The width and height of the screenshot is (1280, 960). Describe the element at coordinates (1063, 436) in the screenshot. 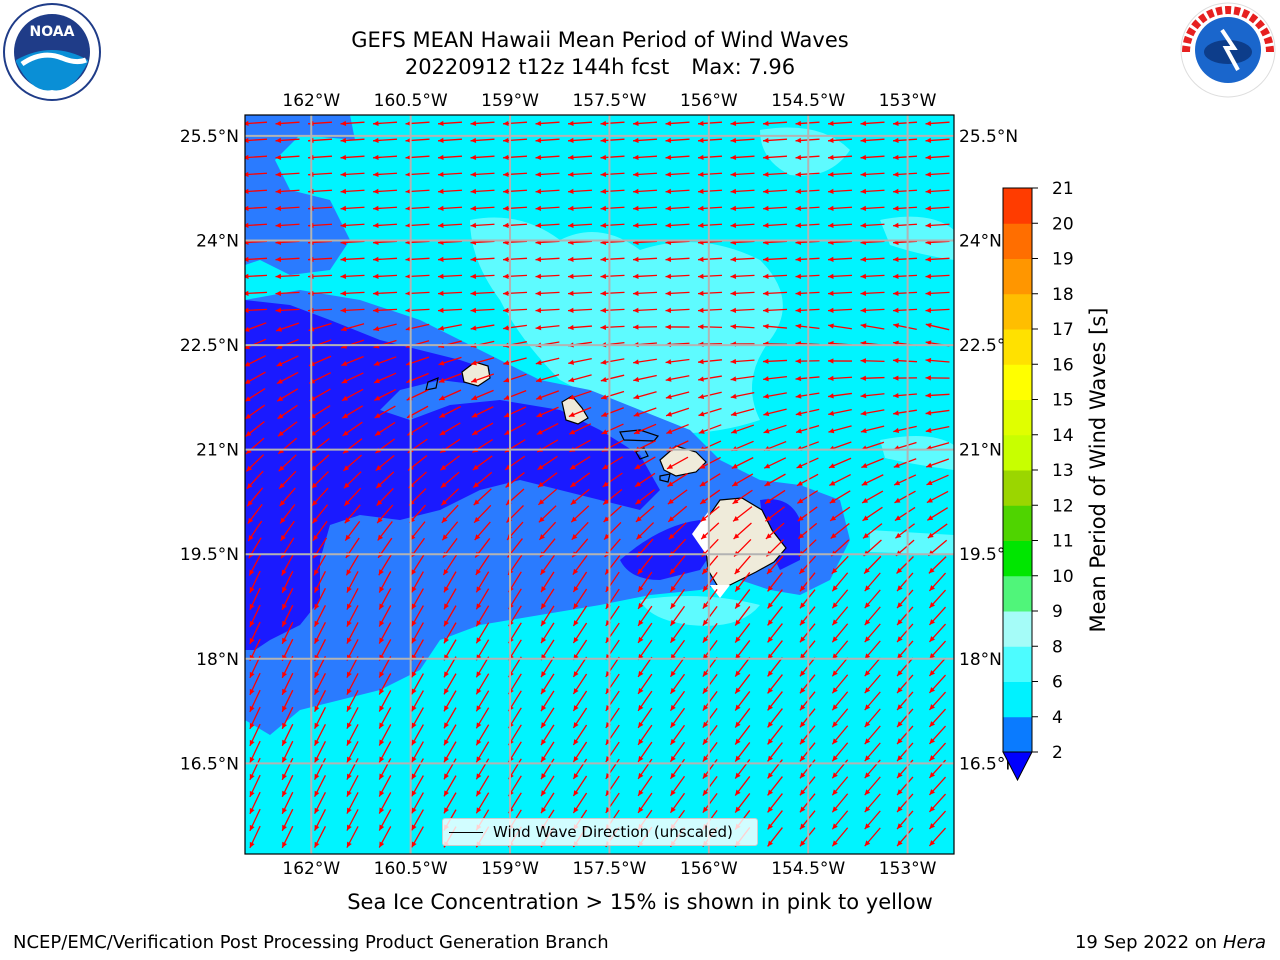

I see `colorbar-tick-label: 14` at that location.